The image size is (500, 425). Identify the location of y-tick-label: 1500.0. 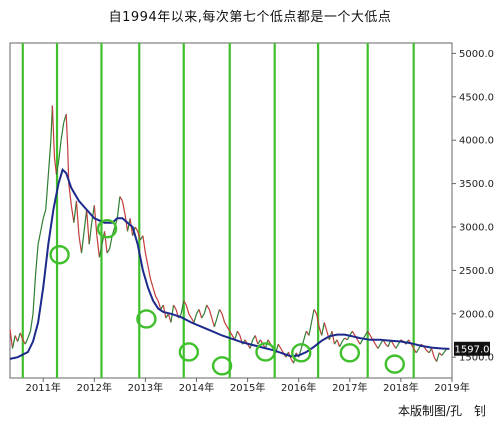
(476, 358).